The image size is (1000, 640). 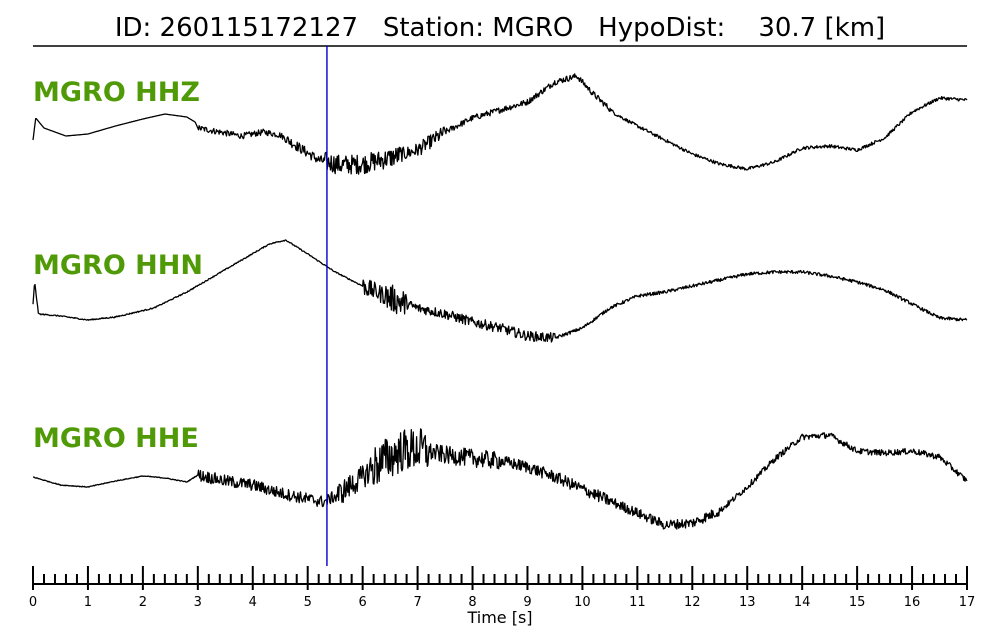 I want to click on tick-label: 11, so click(x=637, y=602).